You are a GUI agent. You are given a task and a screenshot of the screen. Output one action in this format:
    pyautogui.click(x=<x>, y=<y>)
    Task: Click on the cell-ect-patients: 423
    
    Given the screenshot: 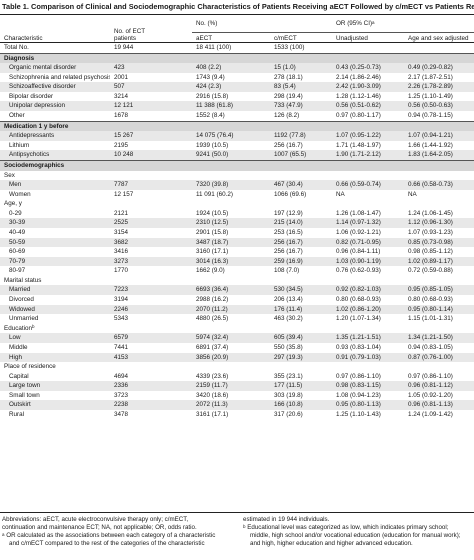 What is the action you would take?
    pyautogui.click(x=151, y=68)
    